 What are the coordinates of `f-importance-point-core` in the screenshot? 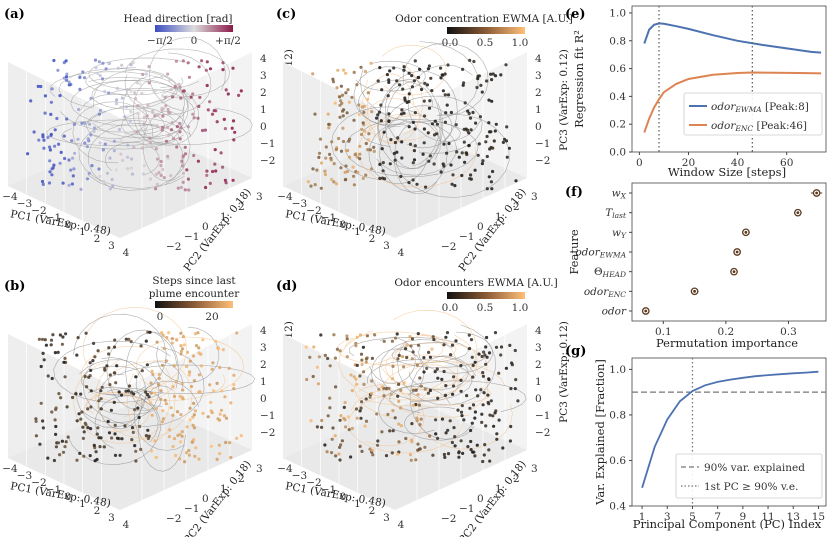 It's located at (798, 213).